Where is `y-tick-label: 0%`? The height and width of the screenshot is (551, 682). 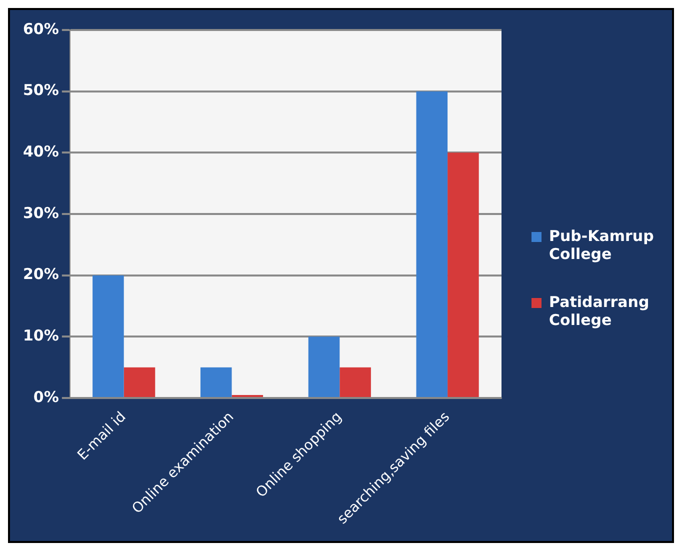 y-tick-label: 0% is located at coordinates (46, 397).